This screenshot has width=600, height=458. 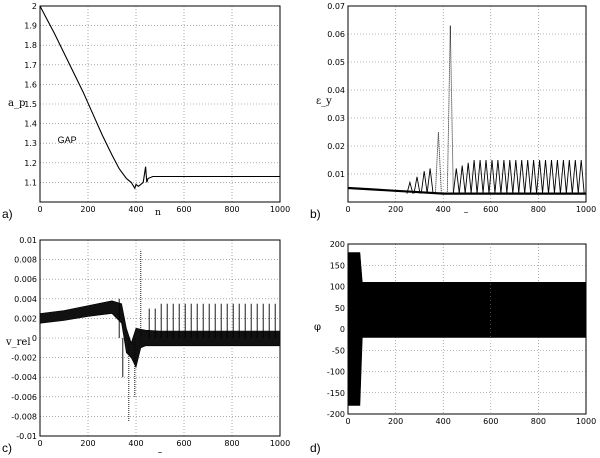 I want to click on y-tick-label: 1.3, so click(x=30, y=143).